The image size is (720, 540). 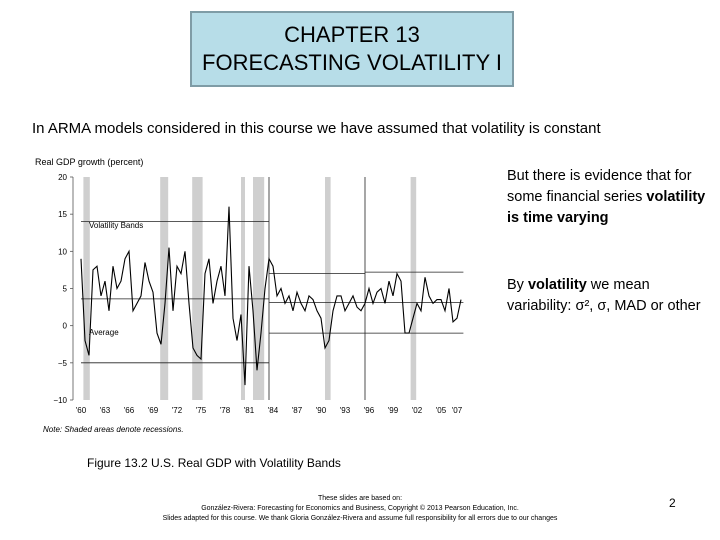 I want to click on x-tick-label: '05, so click(x=441, y=410).